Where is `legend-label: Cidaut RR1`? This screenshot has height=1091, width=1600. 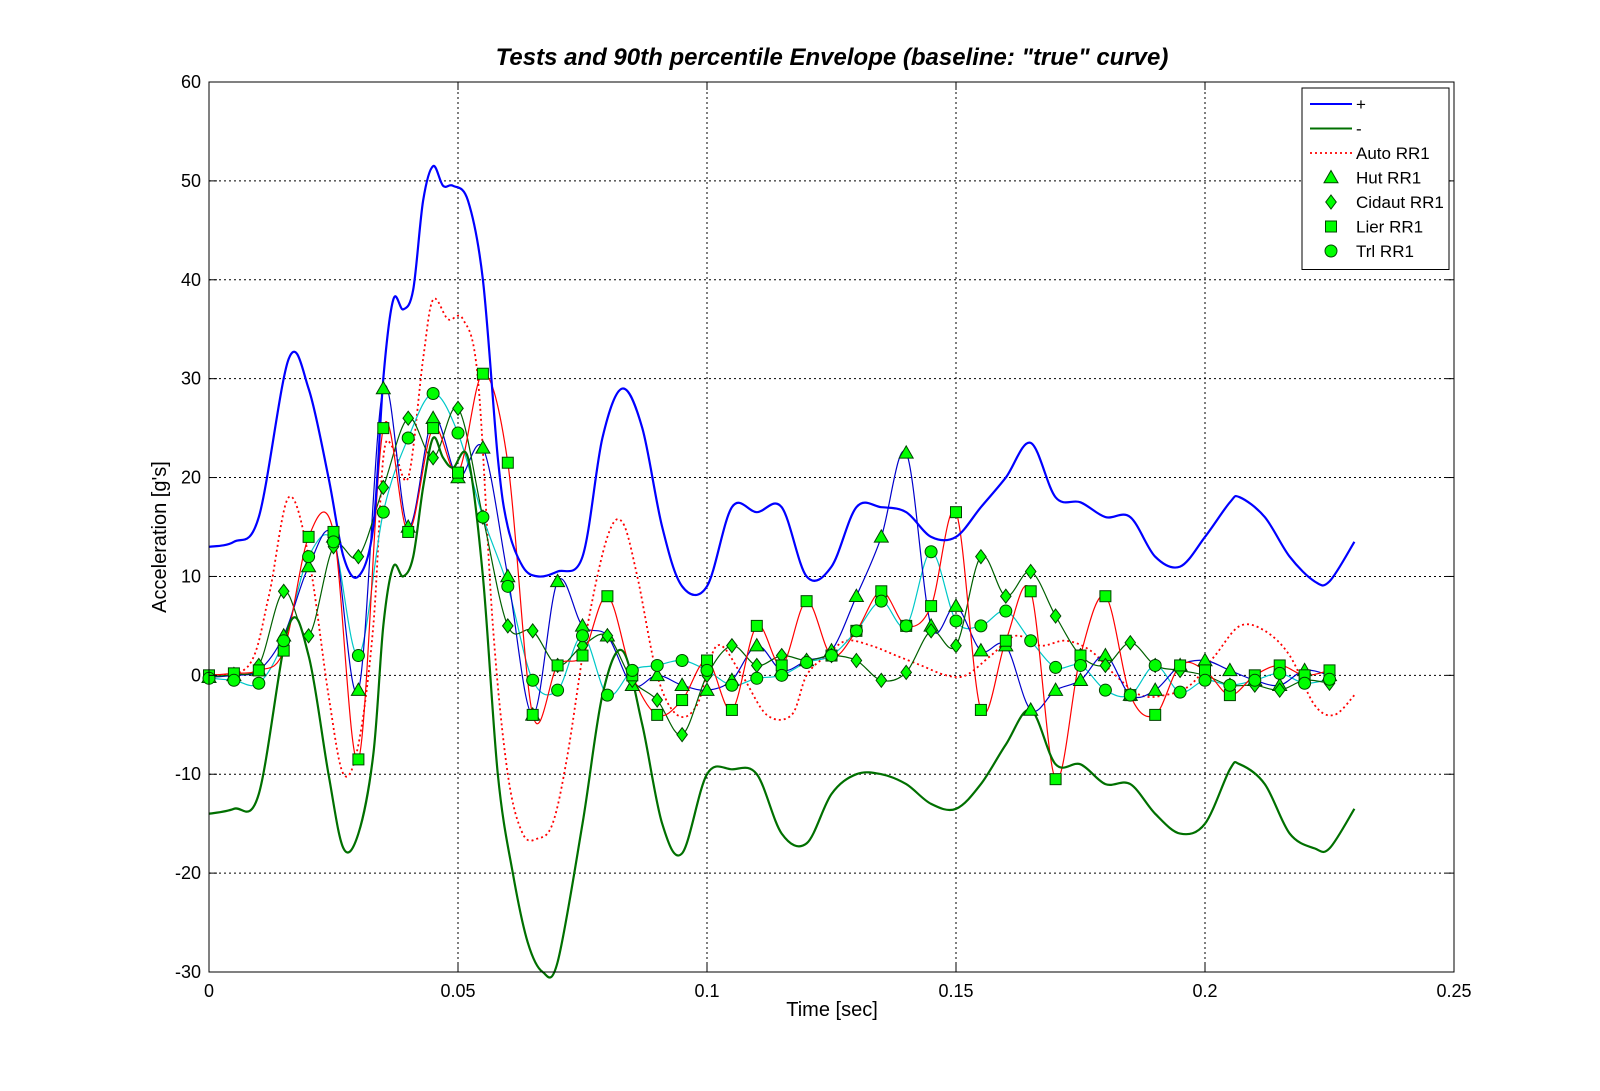 legend-label: Cidaut RR1 is located at coordinates (1400, 202).